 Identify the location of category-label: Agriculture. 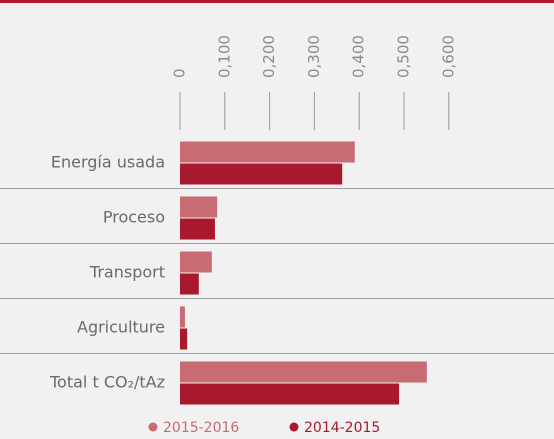
(121, 327).